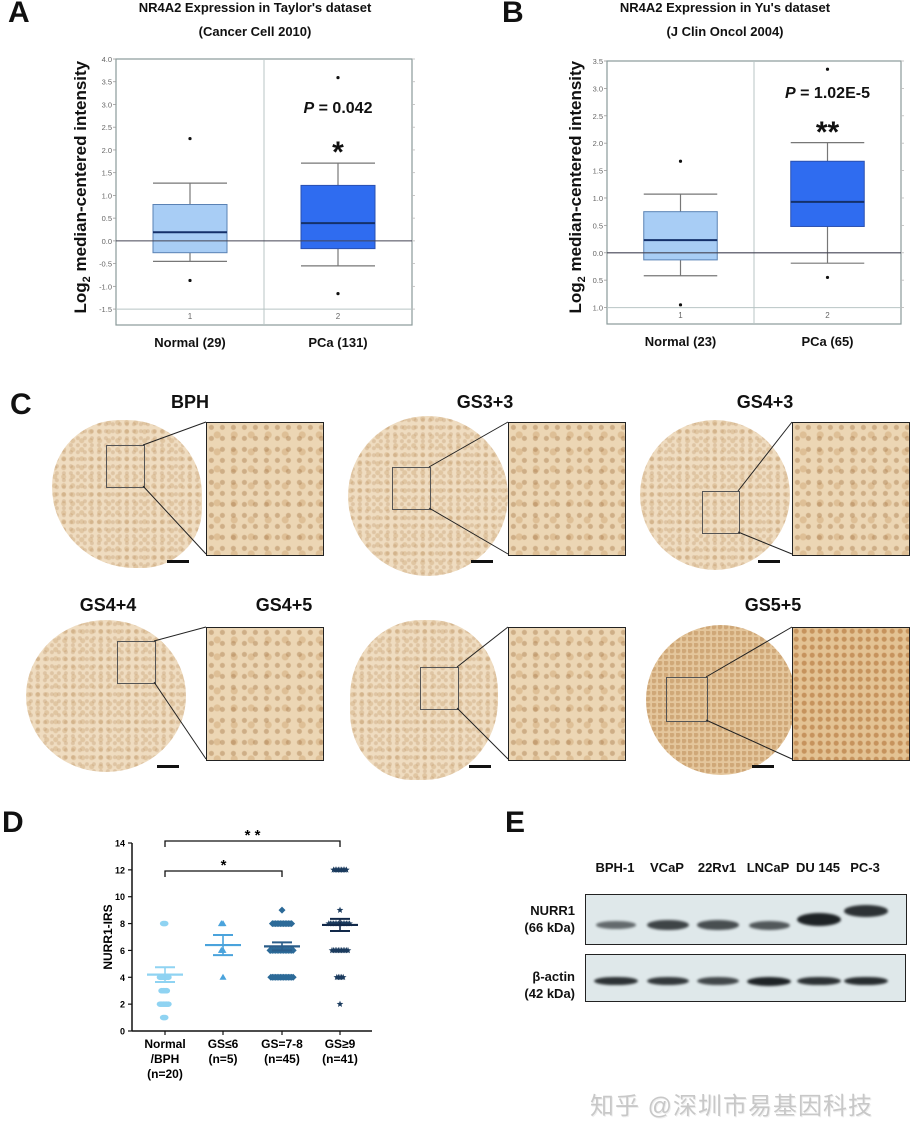 The image size is (911, 1138). I want to click on category-label: PCa (131), so click(337, 342).